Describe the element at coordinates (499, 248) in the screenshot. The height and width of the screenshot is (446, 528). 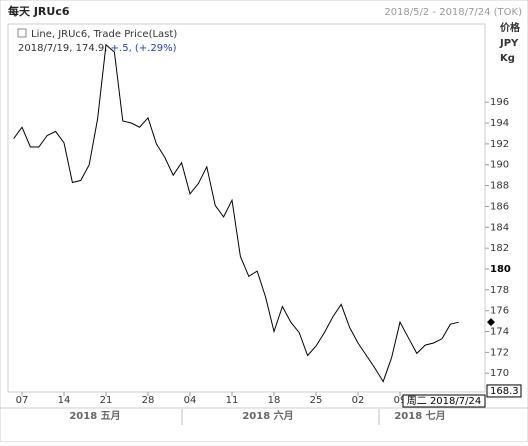
I see `y-tick-label: 182` at that location.